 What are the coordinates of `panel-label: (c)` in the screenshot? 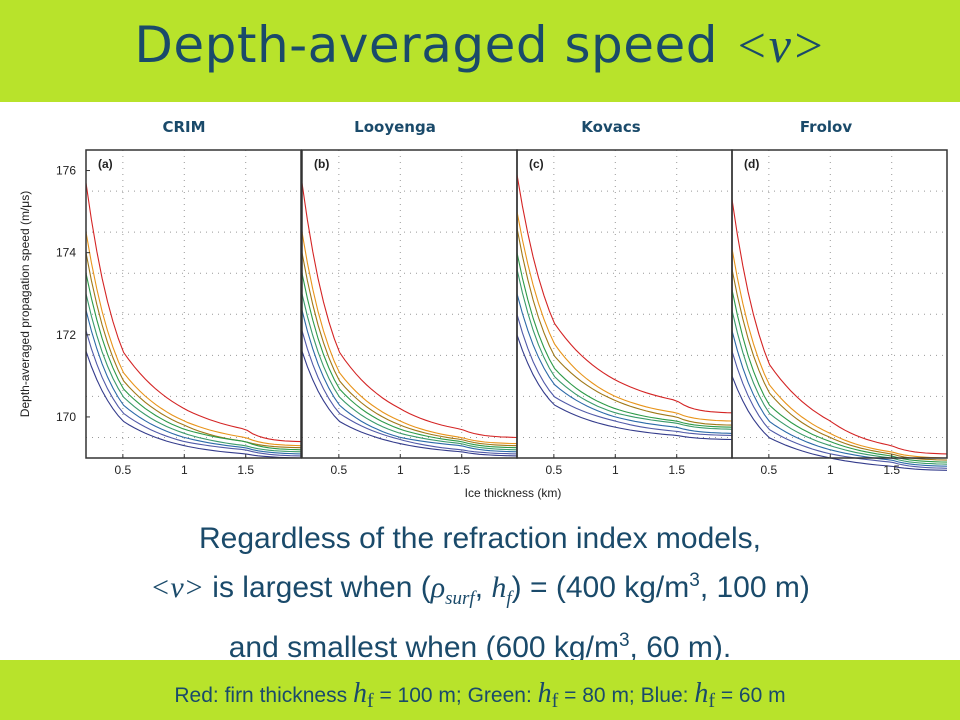 It's located at (536, 164).